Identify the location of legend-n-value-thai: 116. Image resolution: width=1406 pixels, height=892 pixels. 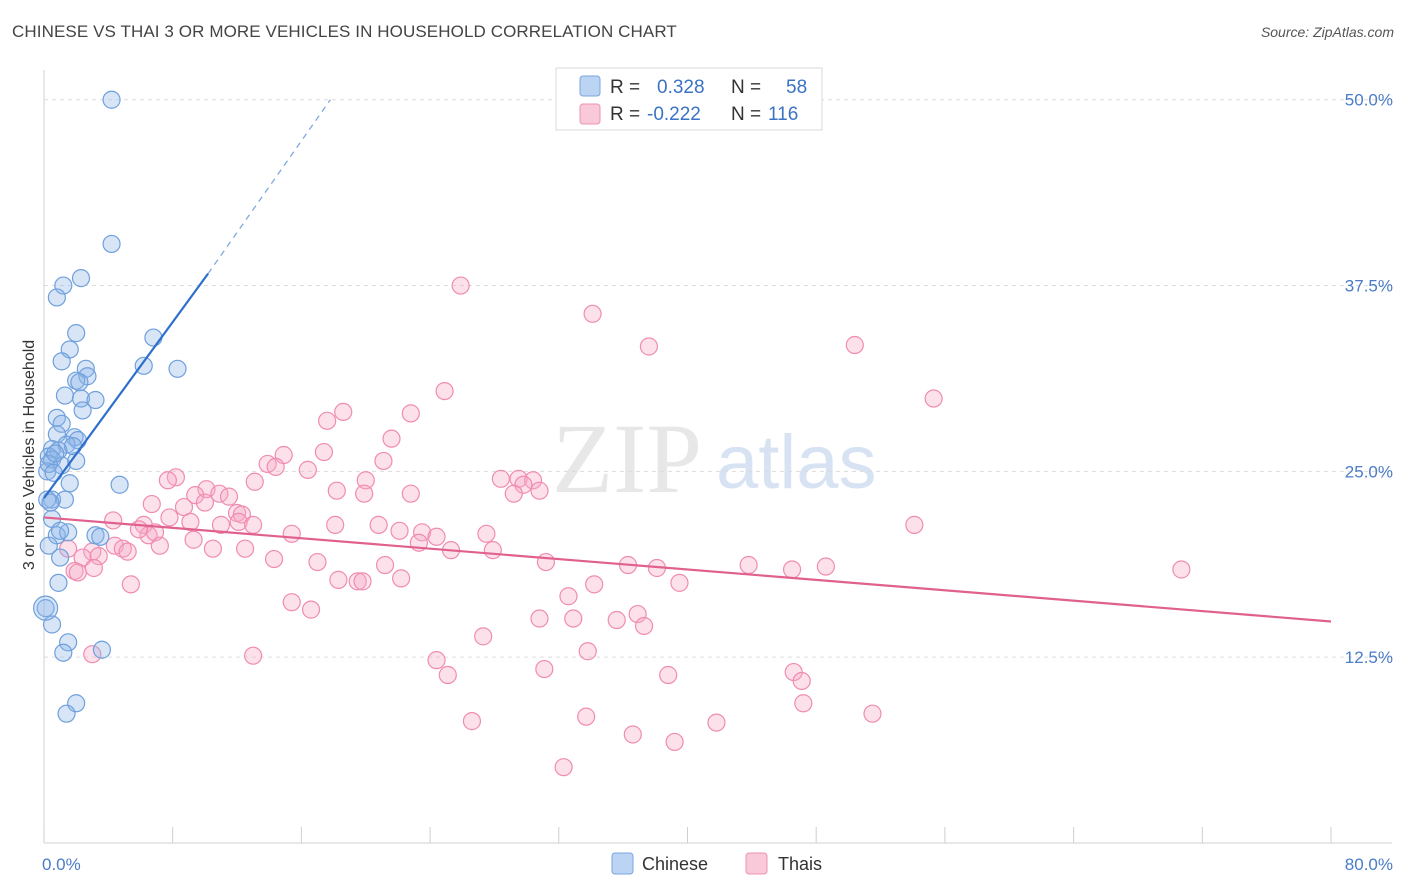
(783, 114).